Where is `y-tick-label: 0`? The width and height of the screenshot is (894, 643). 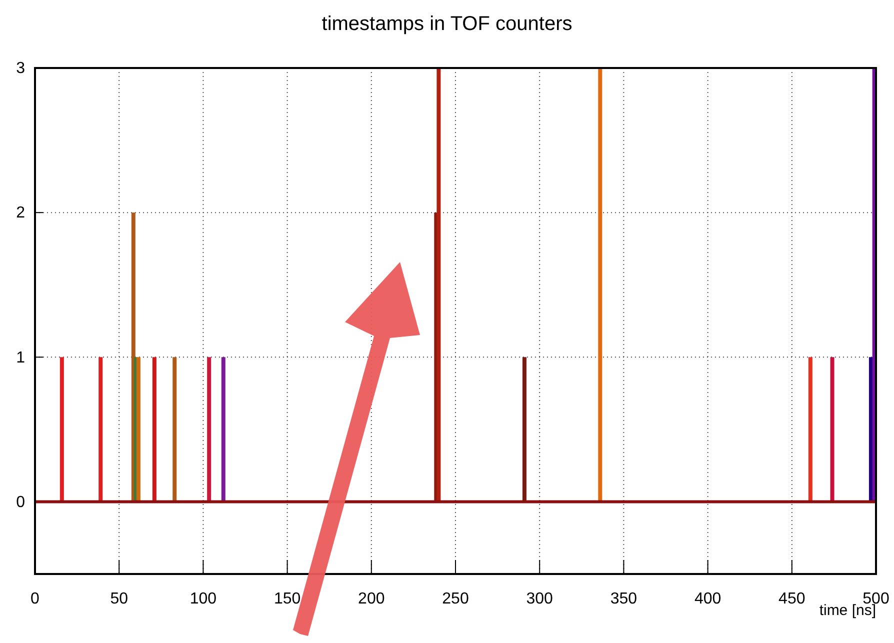
y-tick-label: 0 is located at coordinates (21, 502).